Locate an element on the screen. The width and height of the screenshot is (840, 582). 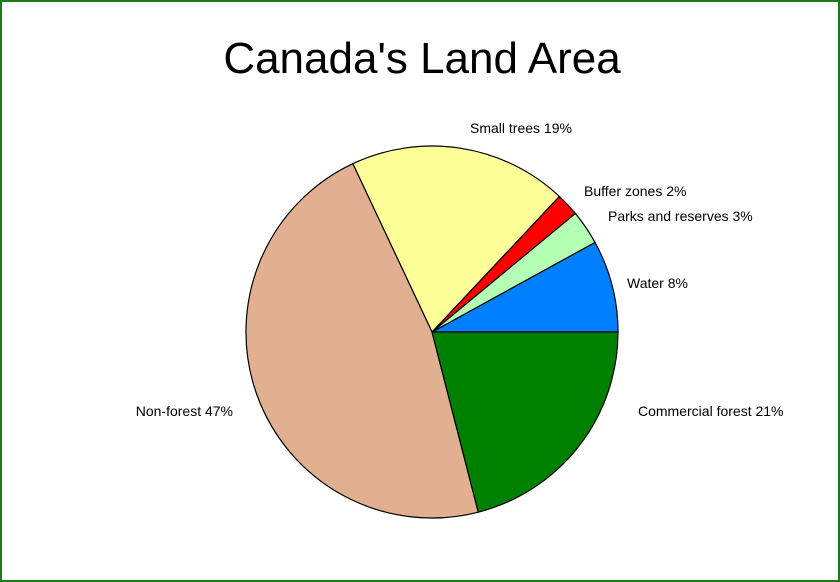
slice-label-buffer-zones: Buffer zones 2% is located at coordinates (635, 191).